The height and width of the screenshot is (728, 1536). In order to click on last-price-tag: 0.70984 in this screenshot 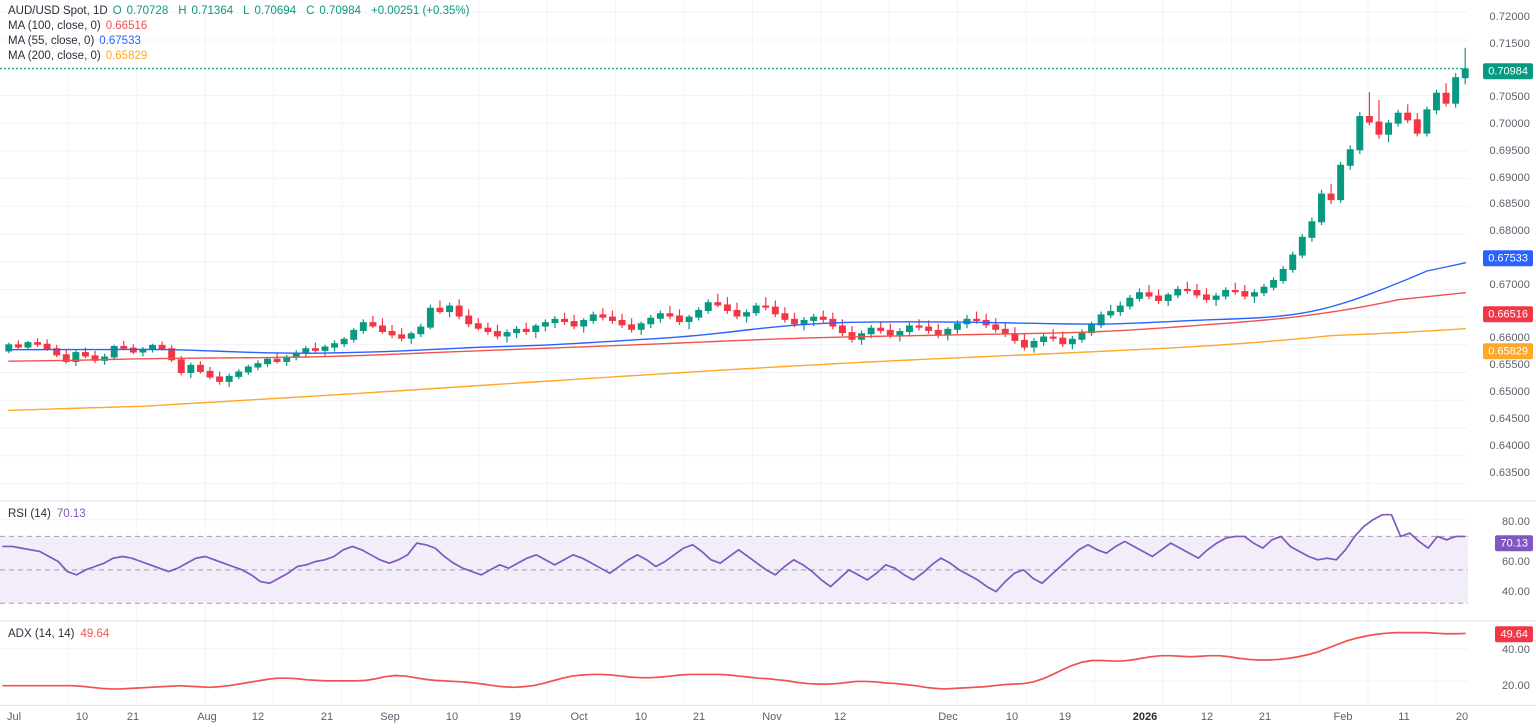, I will do `click(1508, 71)`.